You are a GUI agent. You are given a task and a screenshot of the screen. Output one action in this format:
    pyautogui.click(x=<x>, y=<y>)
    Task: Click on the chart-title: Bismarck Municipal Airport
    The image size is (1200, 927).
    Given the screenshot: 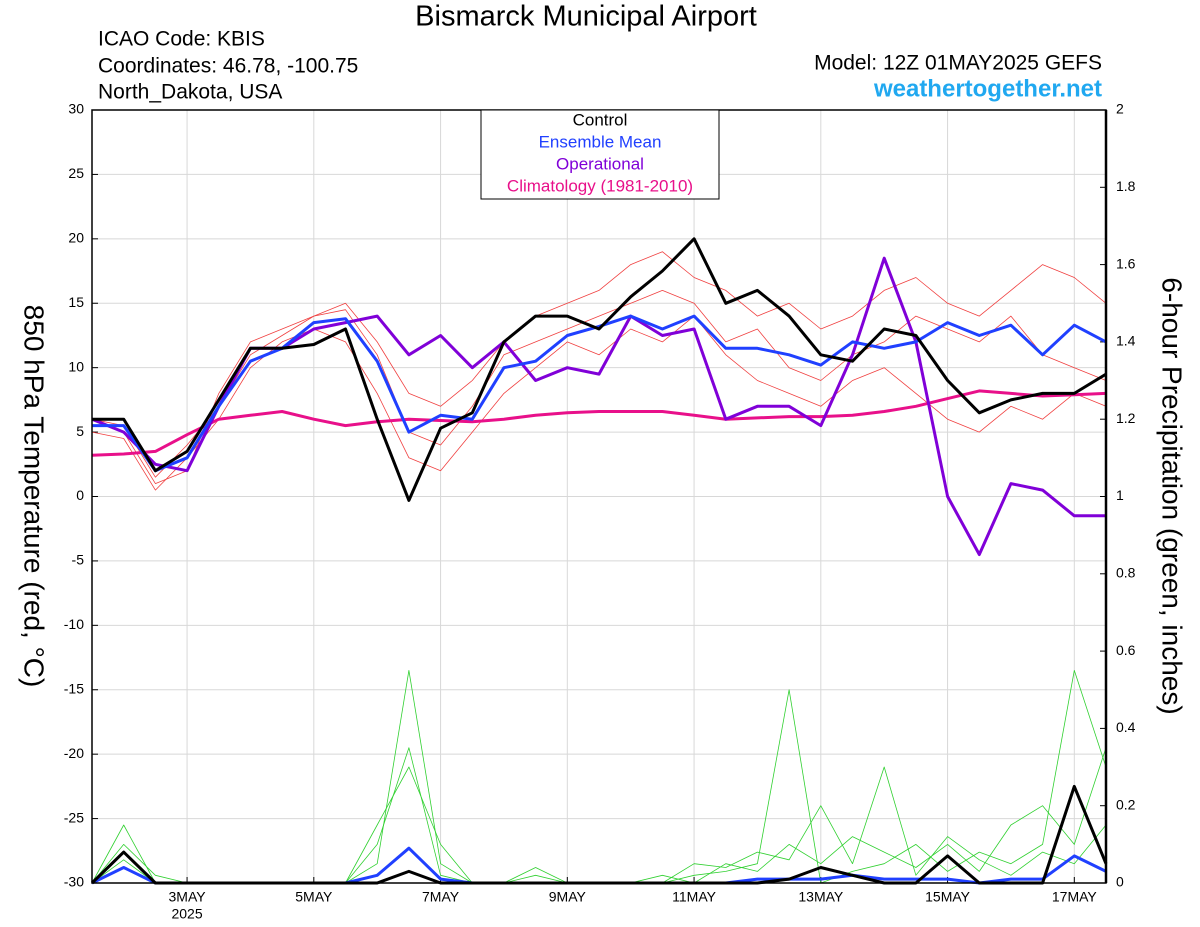 What is the action you would take?
    pyautogui.click(x=586, y=17)
    